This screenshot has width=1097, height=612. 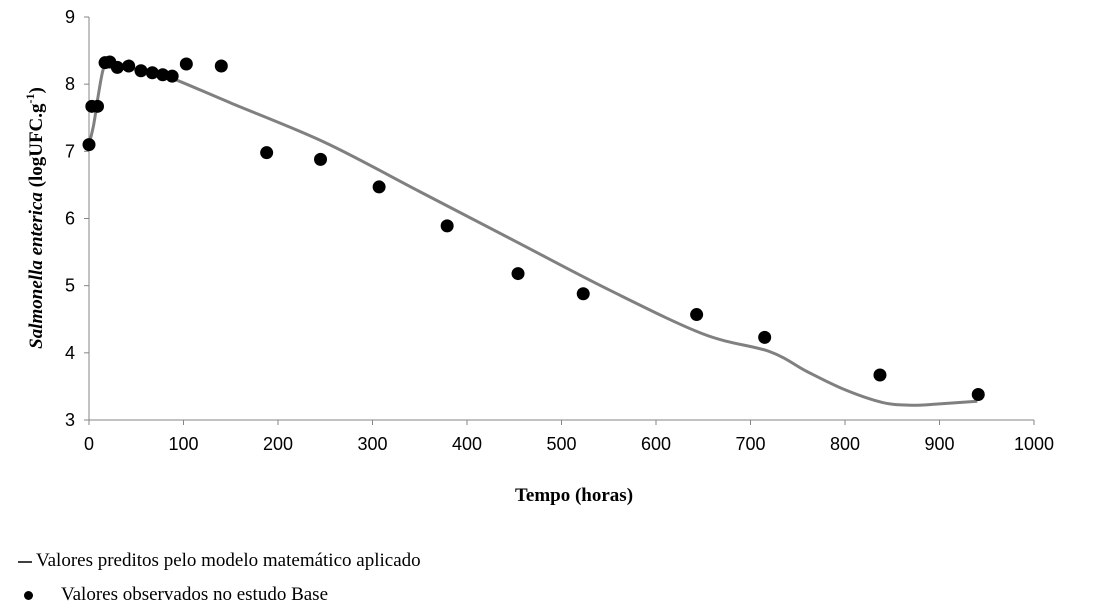 I want to click on y-tick-label: 8, so click(x=70, y=84).